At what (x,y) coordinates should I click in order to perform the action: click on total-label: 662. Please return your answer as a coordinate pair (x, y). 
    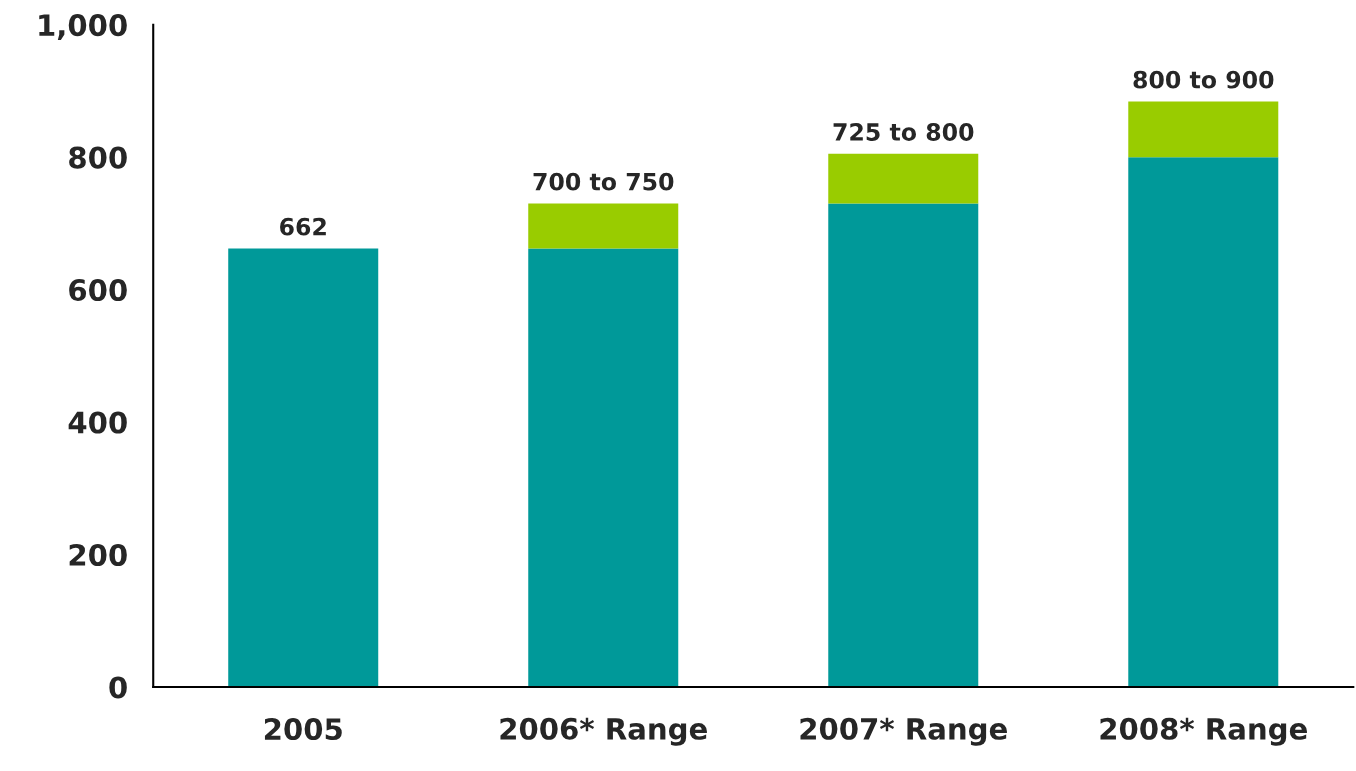
    Looking at the image, I should click on (303, 226).